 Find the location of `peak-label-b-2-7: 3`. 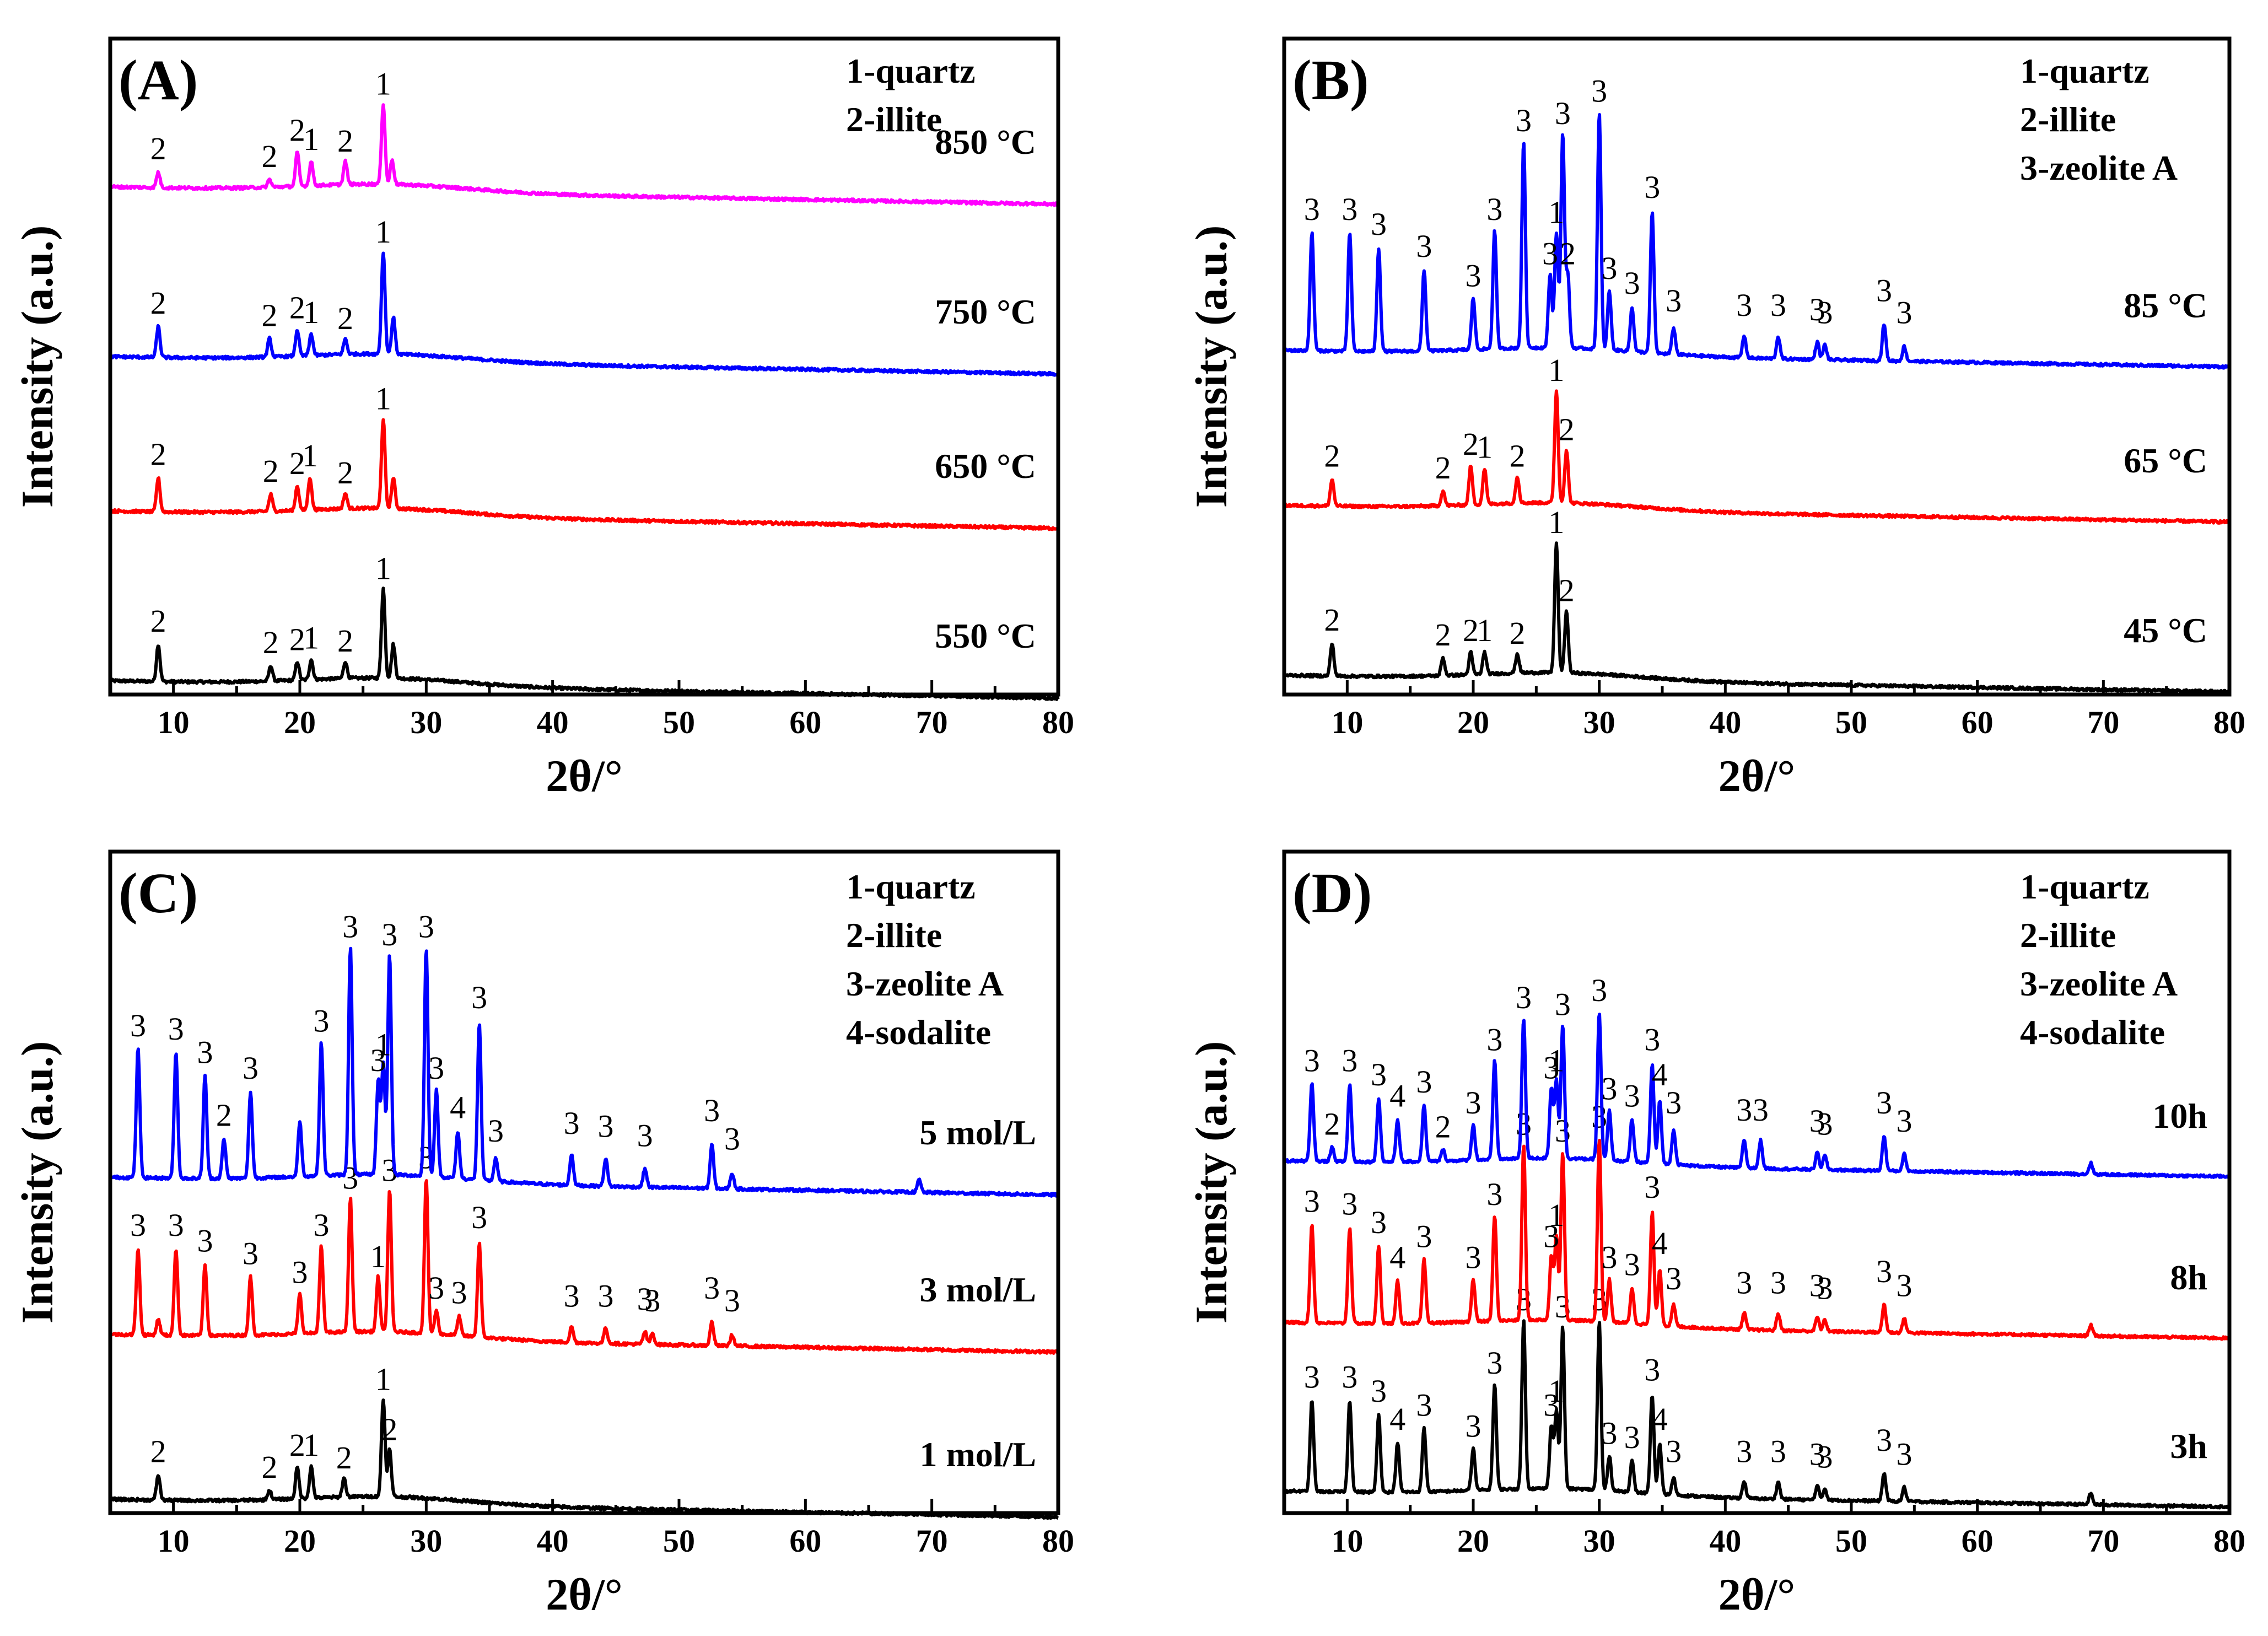

peak-label-b-2-7: 3 is located at coordinates (1550, 253).